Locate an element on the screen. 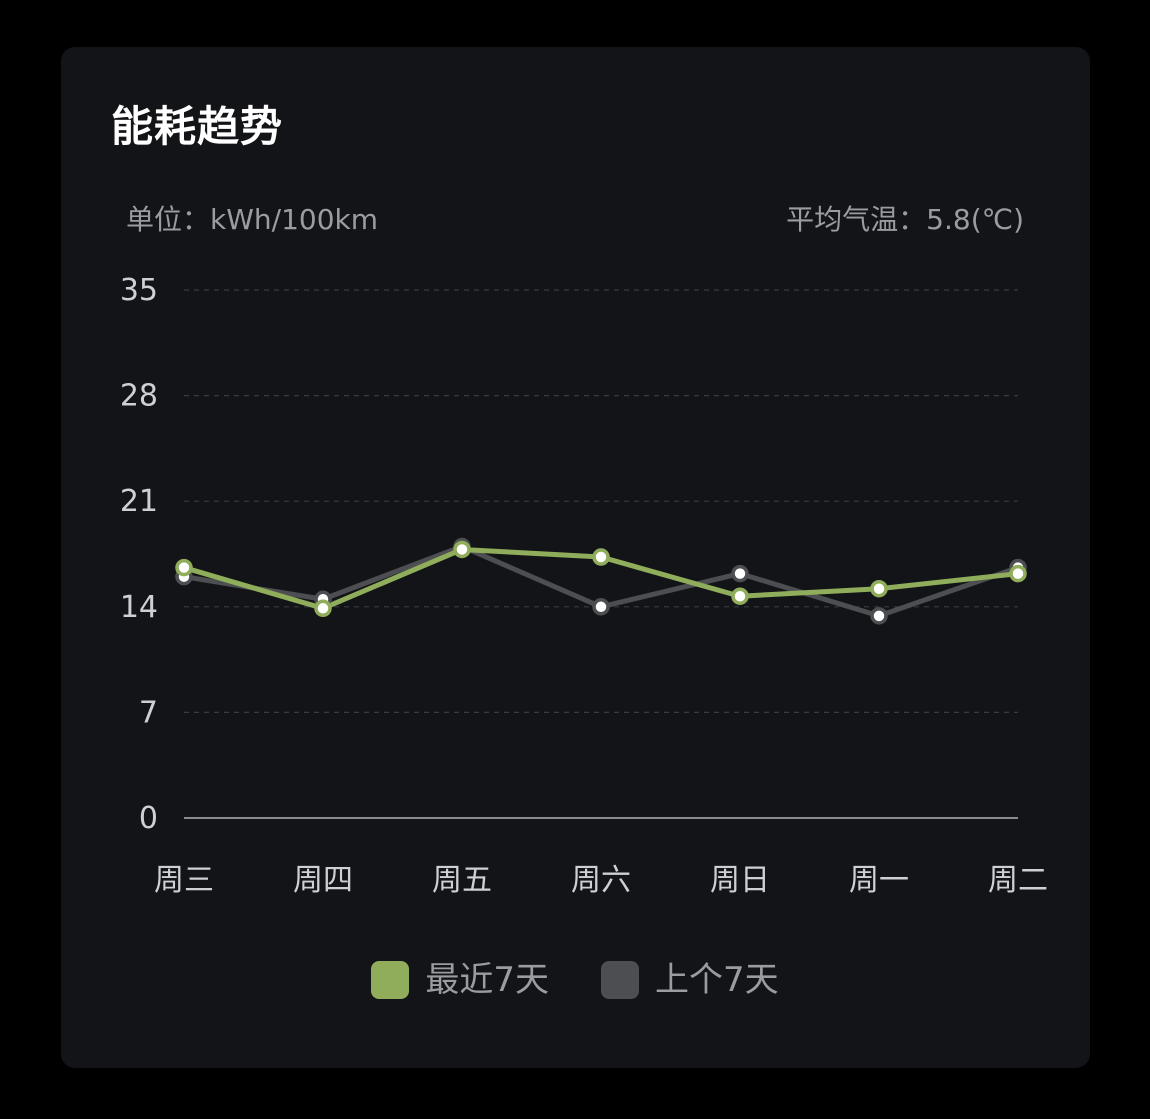  y-tick-label: 0 is located at coordinates (148, 818).